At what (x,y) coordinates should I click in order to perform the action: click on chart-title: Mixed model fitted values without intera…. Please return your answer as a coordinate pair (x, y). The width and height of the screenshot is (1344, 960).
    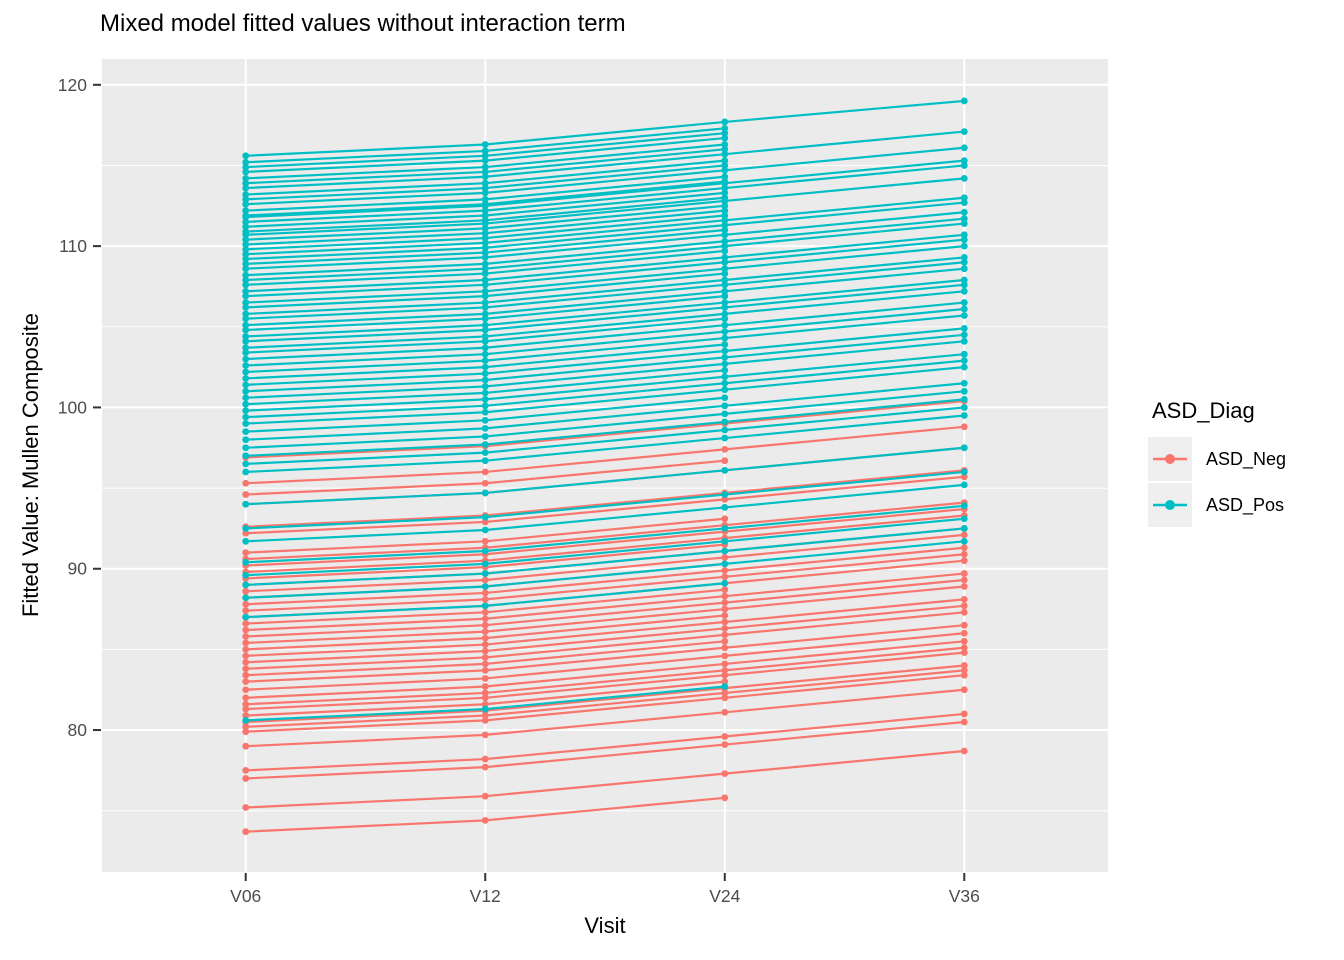
    Looking at the image, I should click on (363, 23).